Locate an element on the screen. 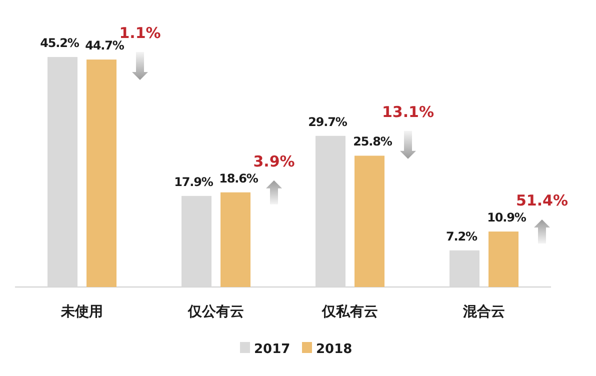 Image resolution: width=596 pixels, height=376 pixels. data-label: 17.9% is located at coordinates (194, 181).